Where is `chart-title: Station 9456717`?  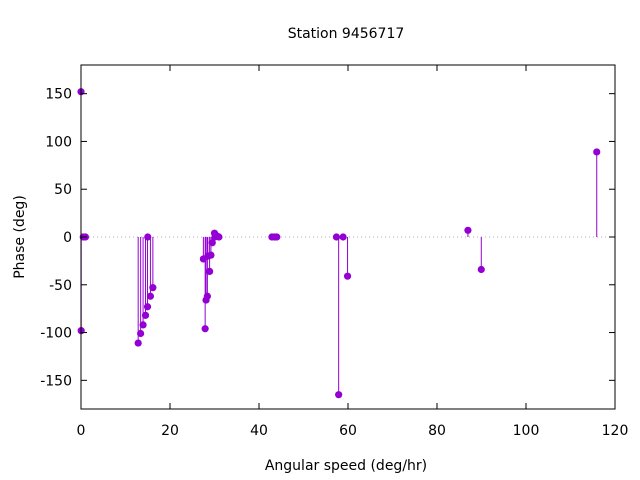 chart-title: Station 9456717 is located at coordinates (346, 34).